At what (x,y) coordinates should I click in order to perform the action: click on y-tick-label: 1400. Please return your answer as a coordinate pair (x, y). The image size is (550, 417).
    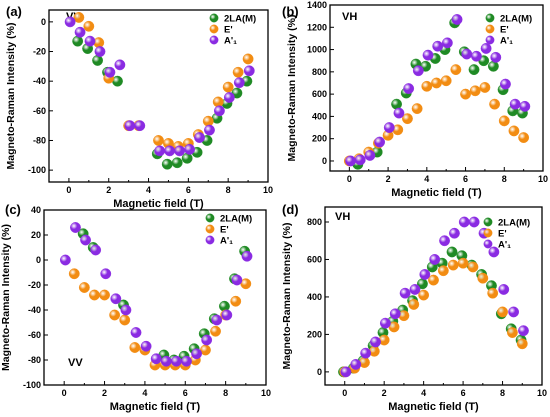
    Looking at the image, I should click on (317, 5).